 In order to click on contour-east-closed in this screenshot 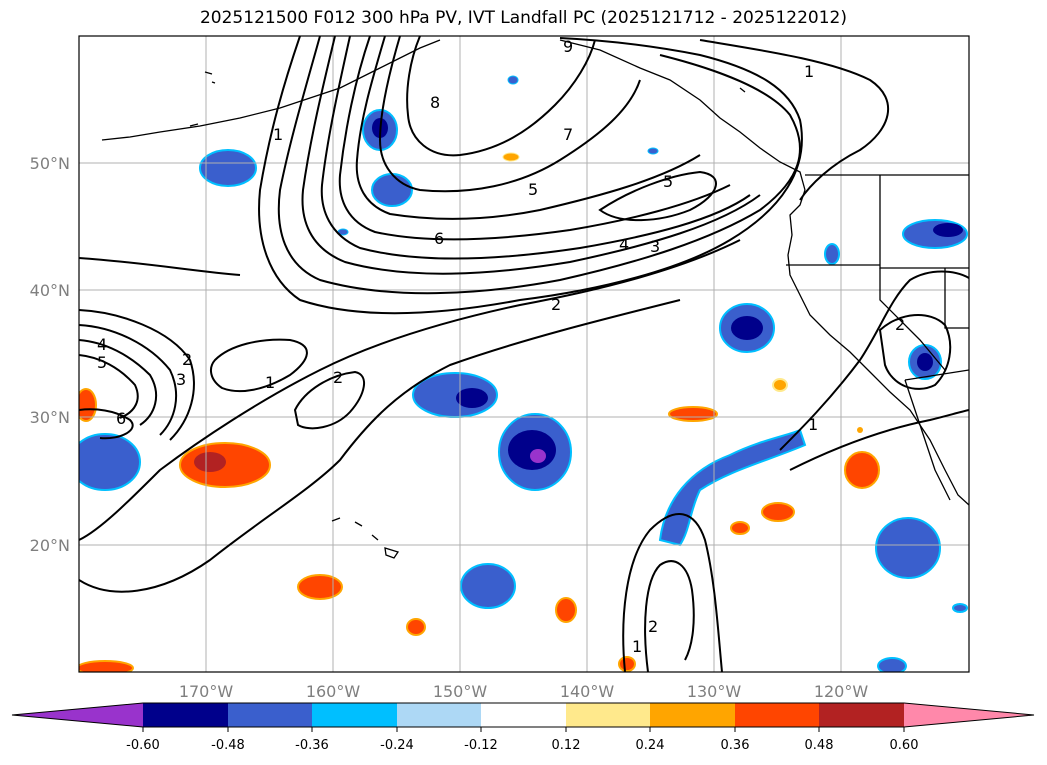, I will do `click(915, 351)`.